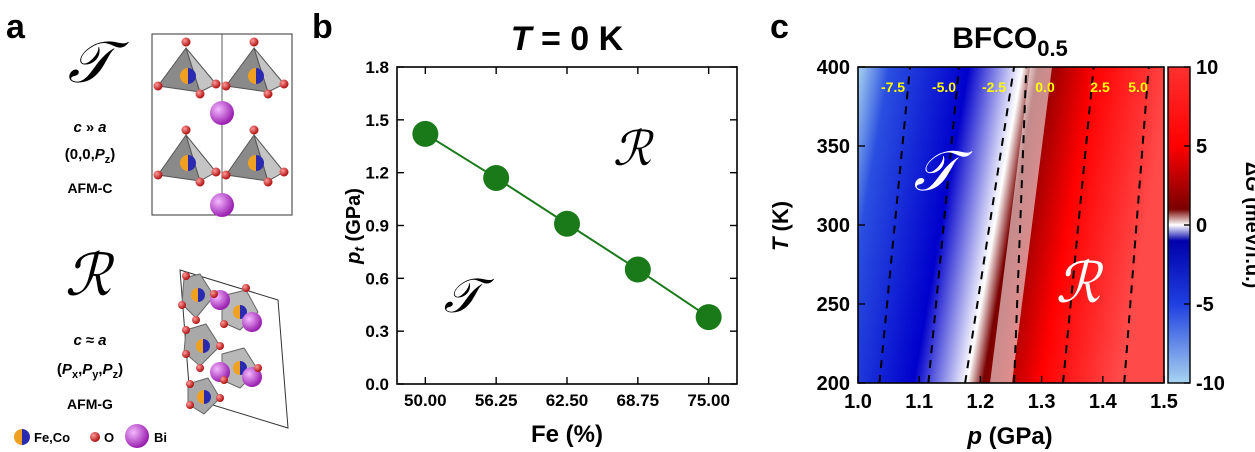 Image resolution: width=1255 pixels, height=452 pixels. I want to click on t-pol-close: ), so click(112, 154).